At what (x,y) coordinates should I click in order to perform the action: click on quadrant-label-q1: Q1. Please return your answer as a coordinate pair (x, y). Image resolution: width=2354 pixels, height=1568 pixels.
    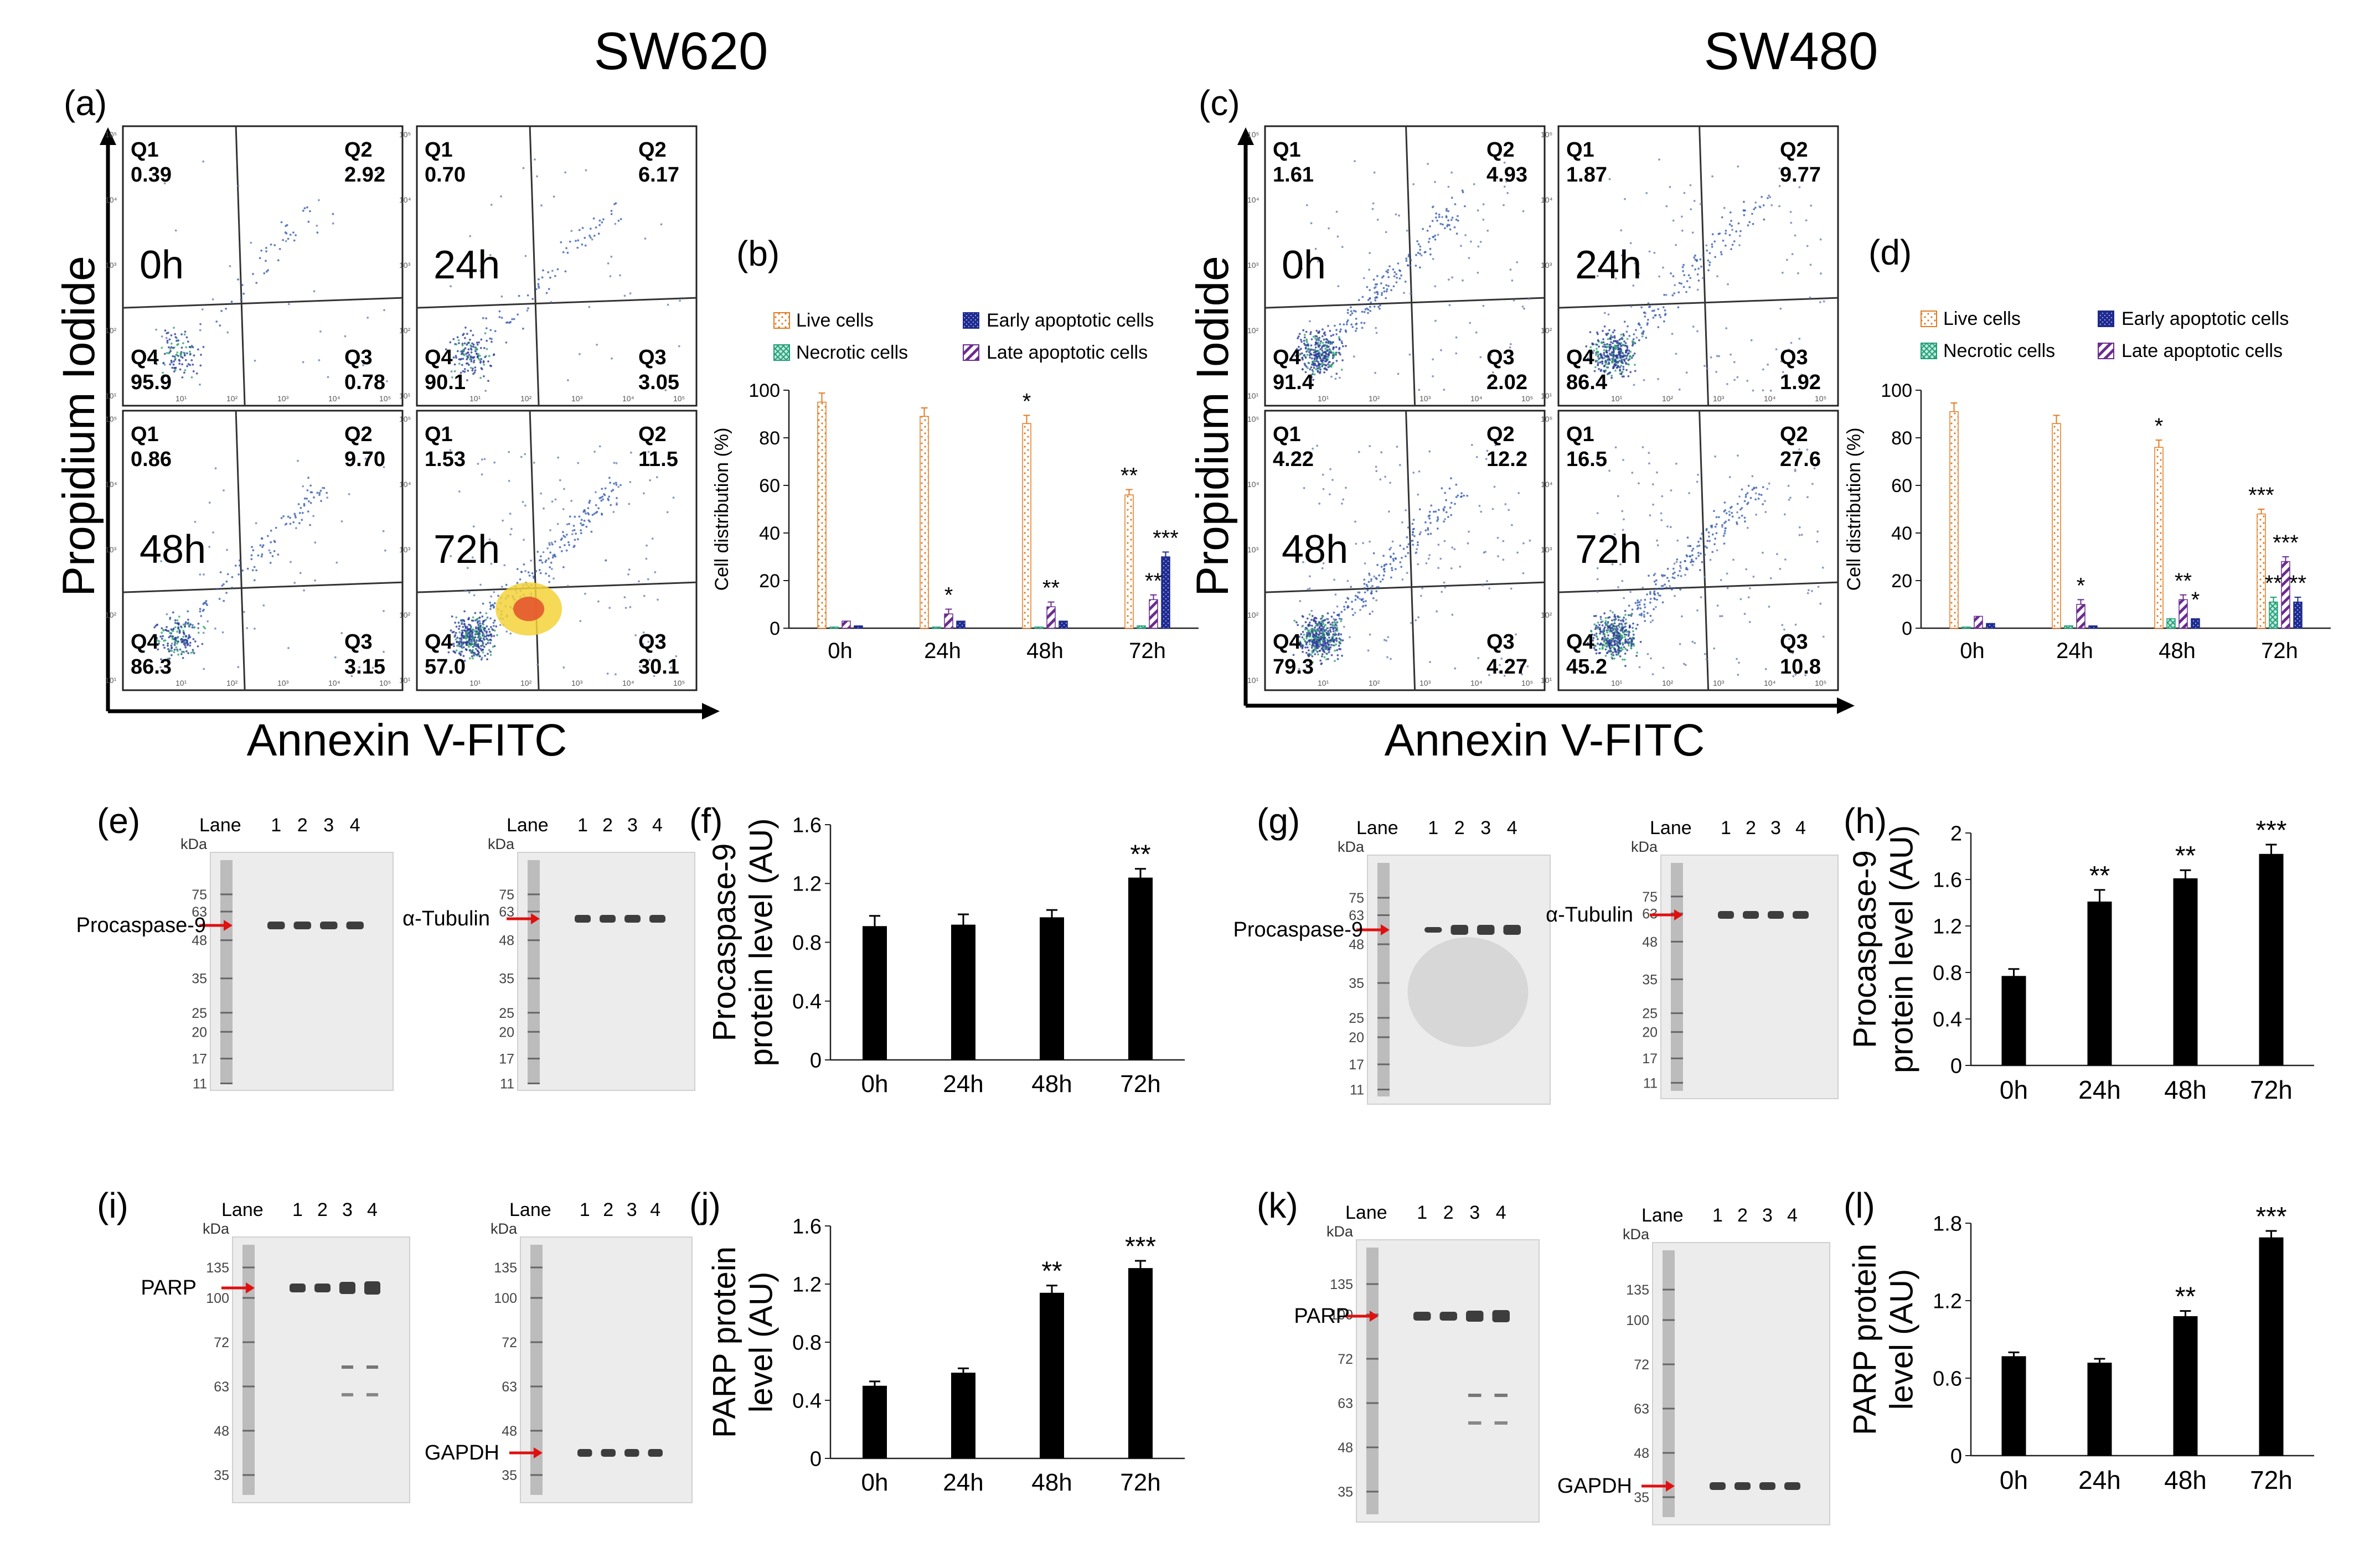
    Looking at the image, I should click on (145, 434).